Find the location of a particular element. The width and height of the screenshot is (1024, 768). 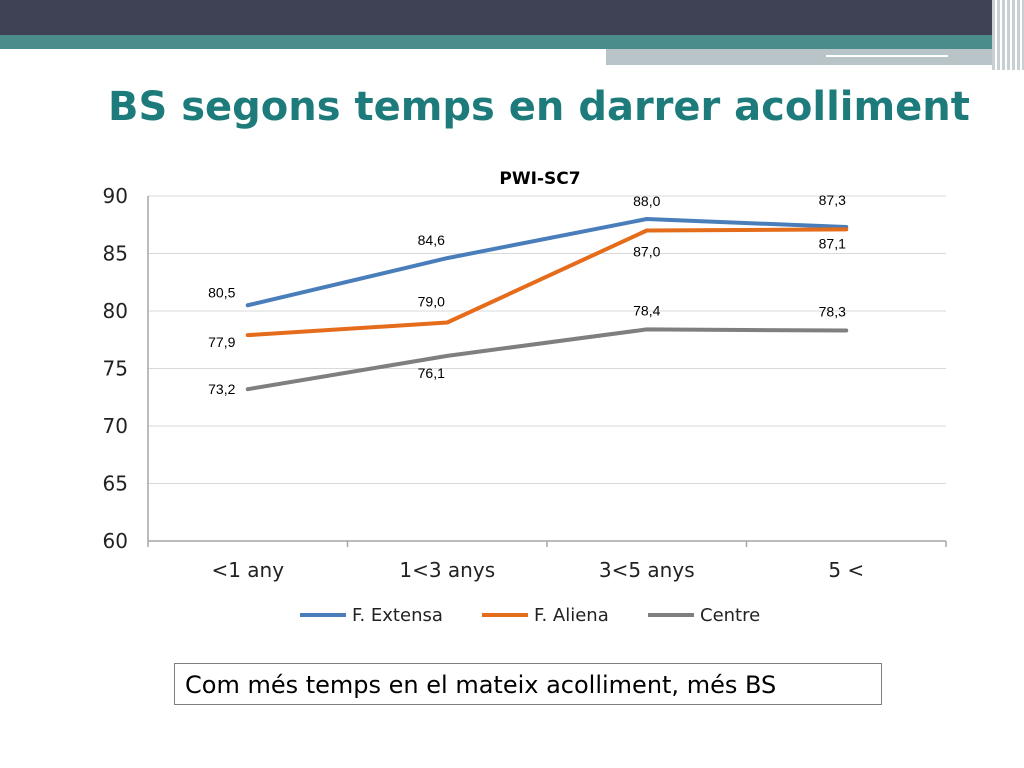

data-label: 87,0 is located at coordinates (646, 252).